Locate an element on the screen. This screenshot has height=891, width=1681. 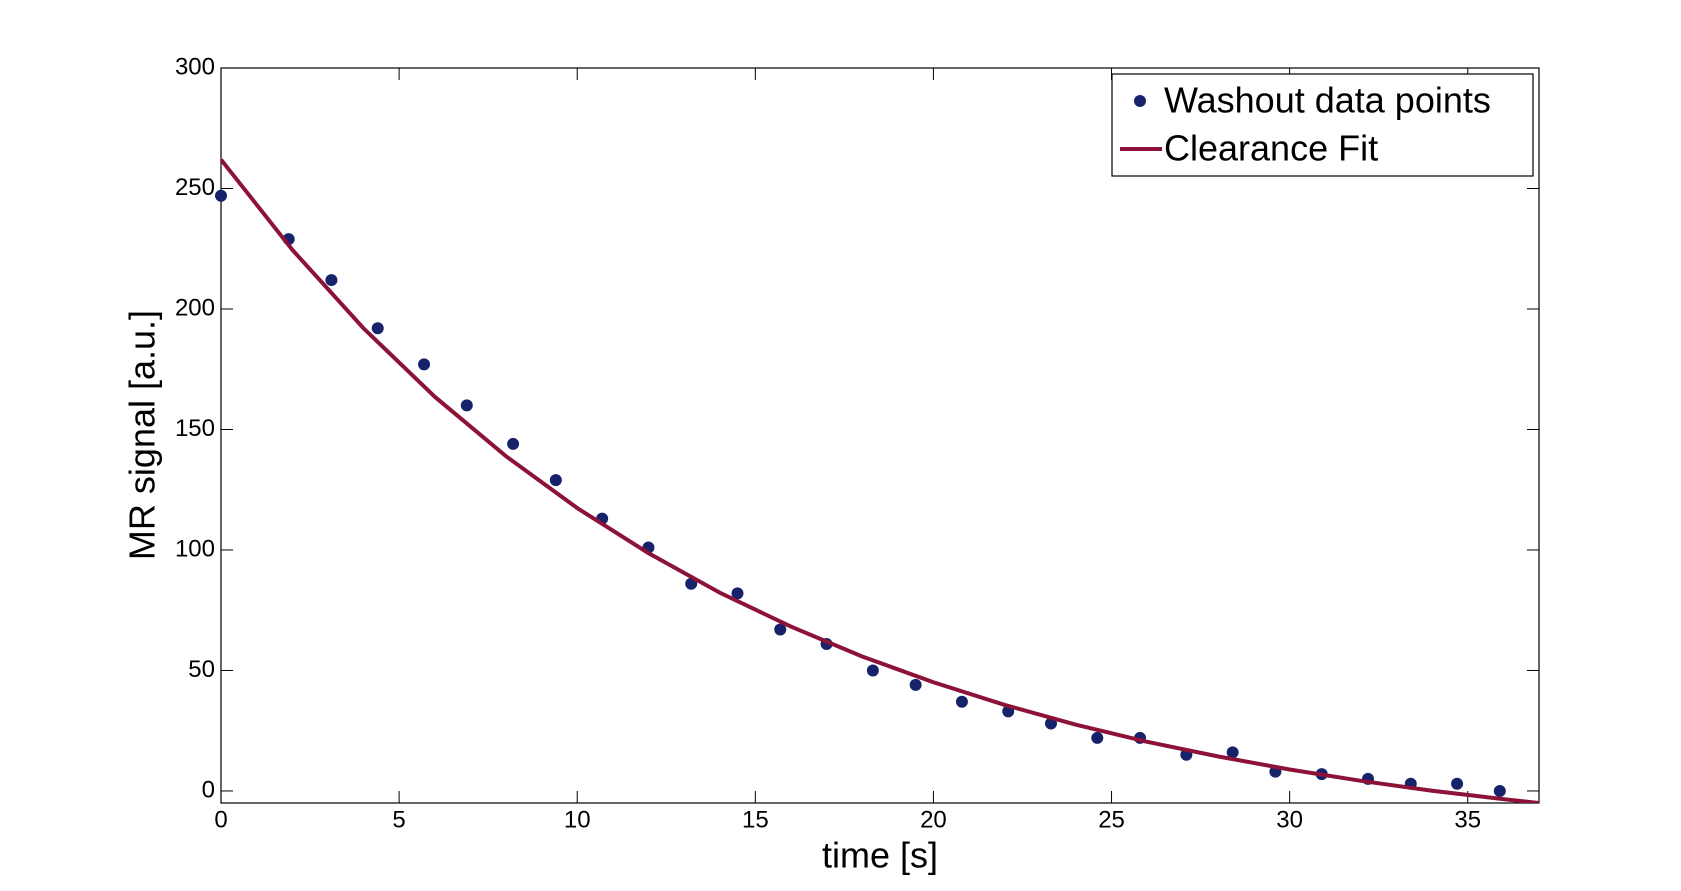
legend-label: Clearance Fit is located at coordinates (1271, 148).